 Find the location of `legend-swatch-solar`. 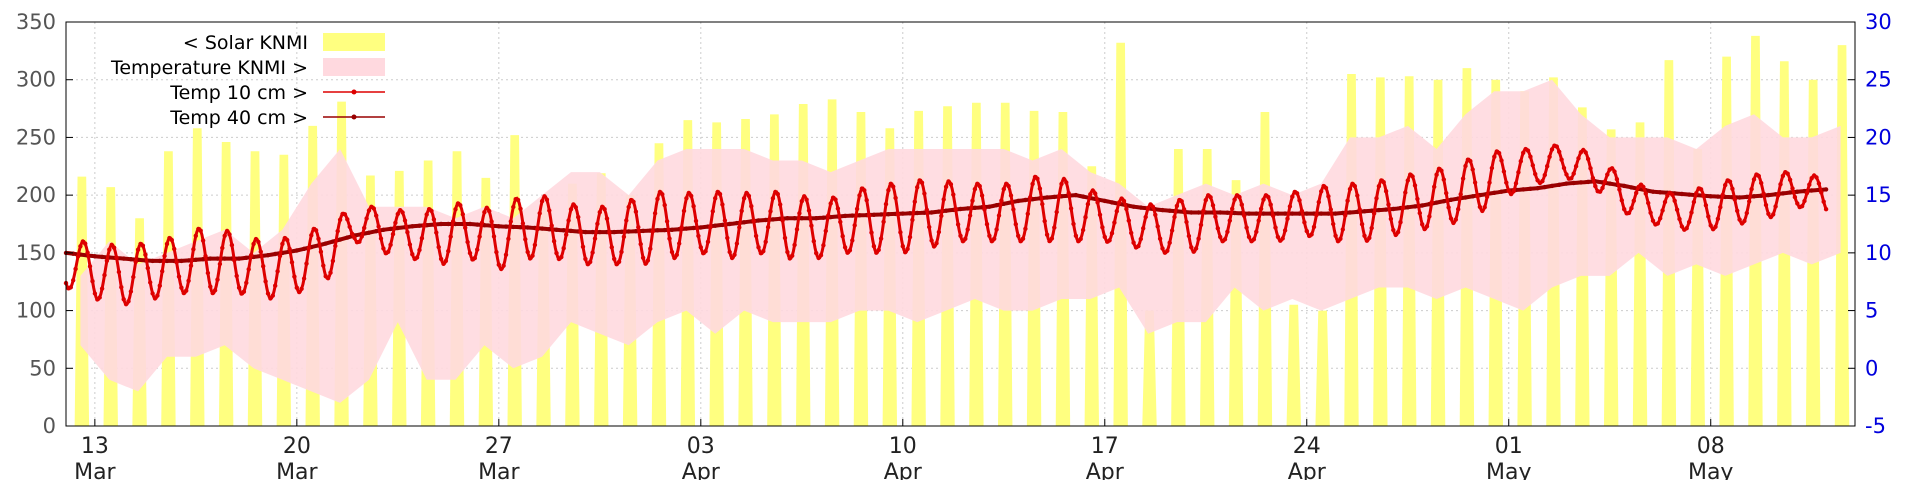

legend-swatch-solar is located at coordinates (354, 42).